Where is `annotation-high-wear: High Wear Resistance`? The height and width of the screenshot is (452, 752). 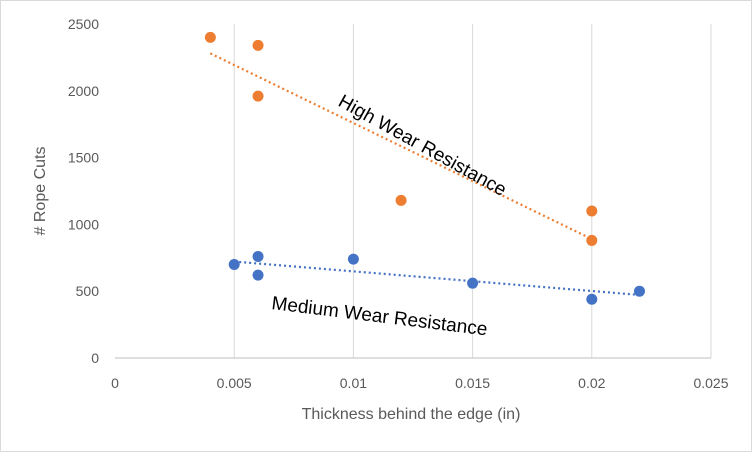 annotation-high-wear: High Wear Resistance is located at coordinates (422, 146).